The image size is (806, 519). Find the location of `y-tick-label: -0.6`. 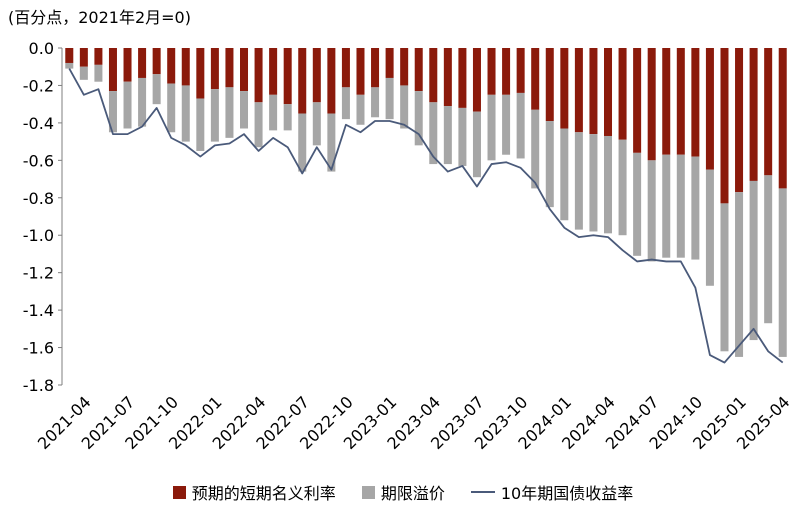

y-tick-label: -0.6 is located at coordinates (38, 160).